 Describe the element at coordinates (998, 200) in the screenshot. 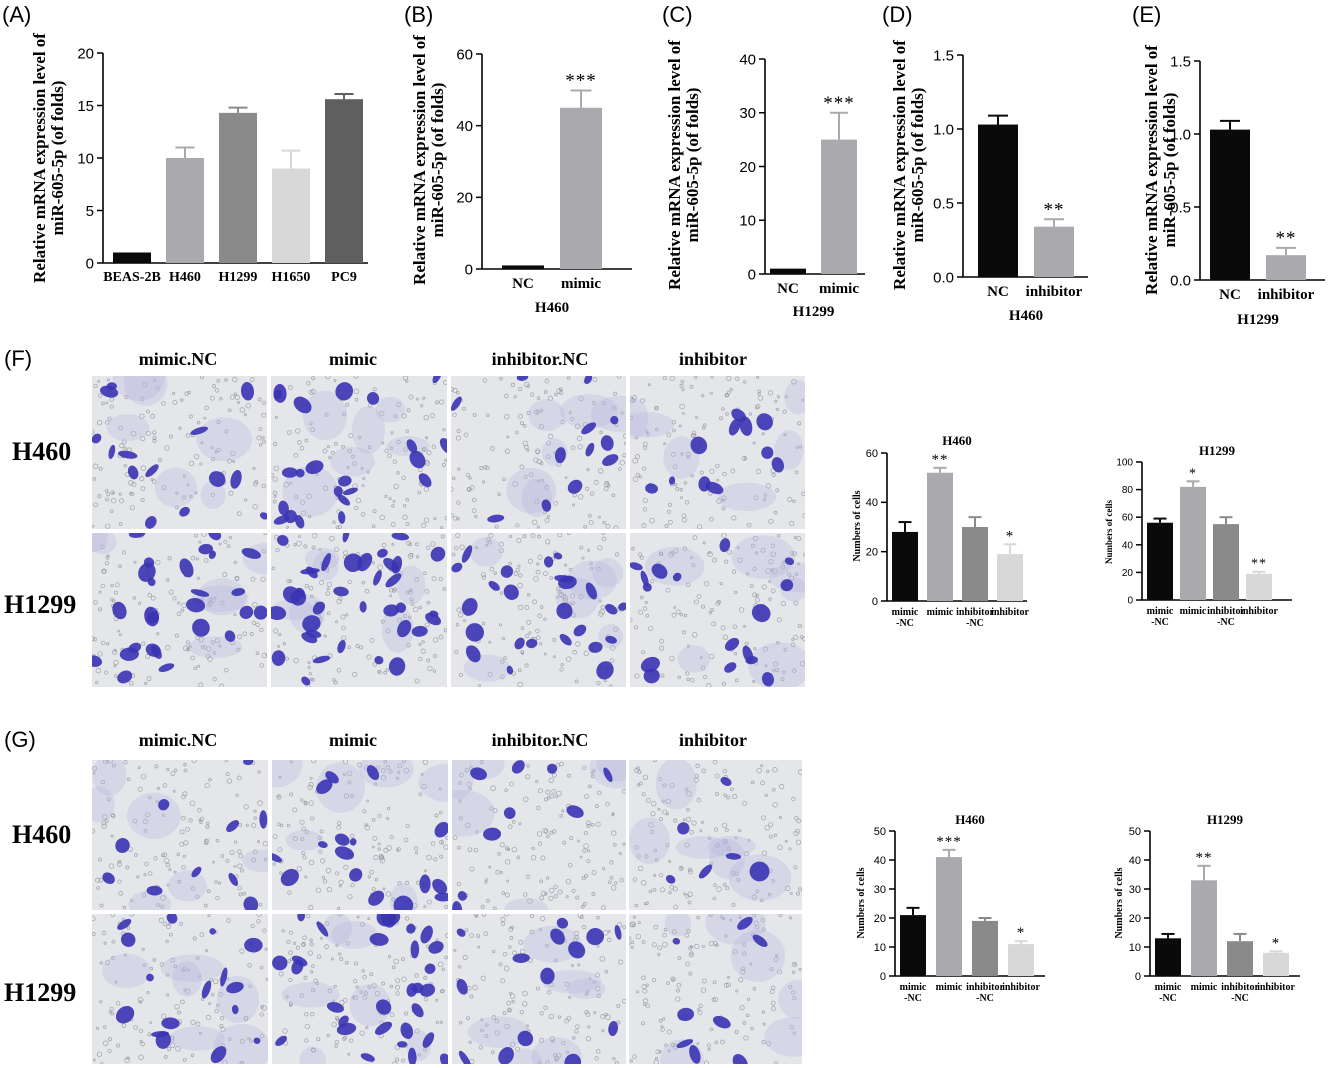

I see `bar` at that location.